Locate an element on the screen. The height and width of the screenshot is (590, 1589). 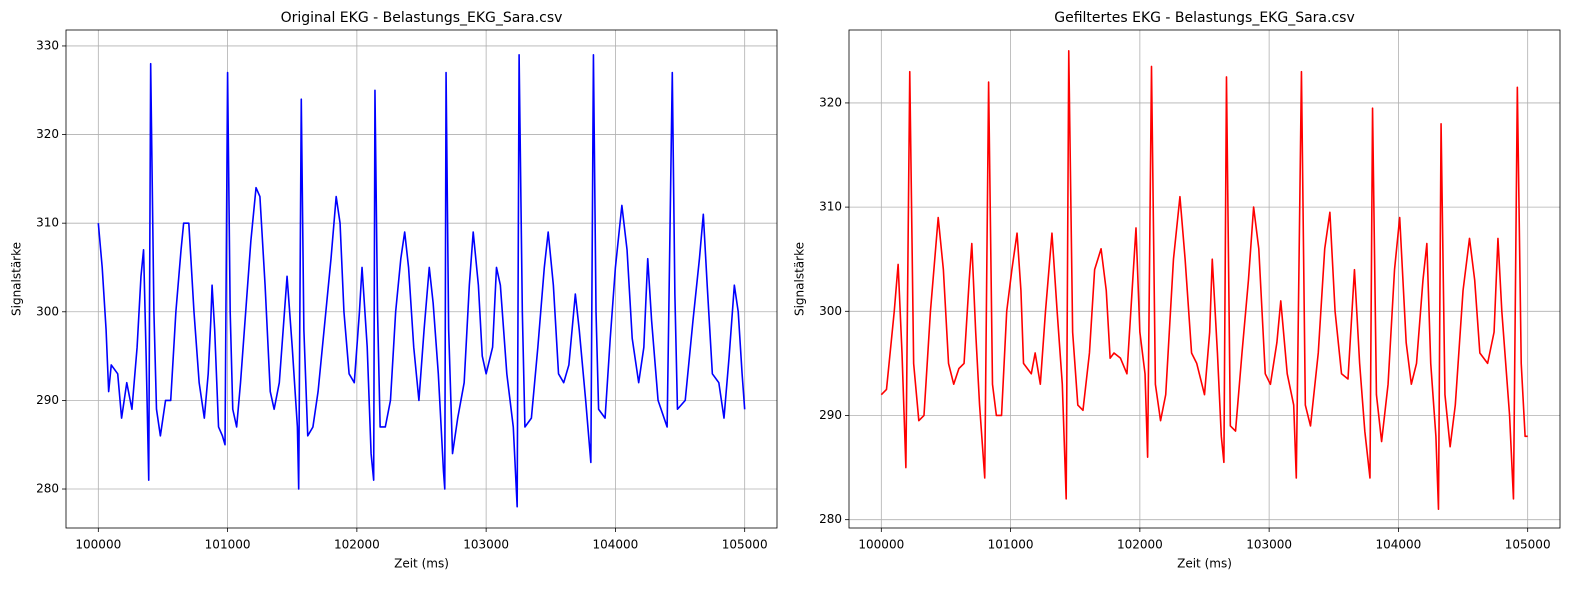
chart-title: Original EKG - Belastungs_EKG_Sara.csv is located at coordinates (422, 18).